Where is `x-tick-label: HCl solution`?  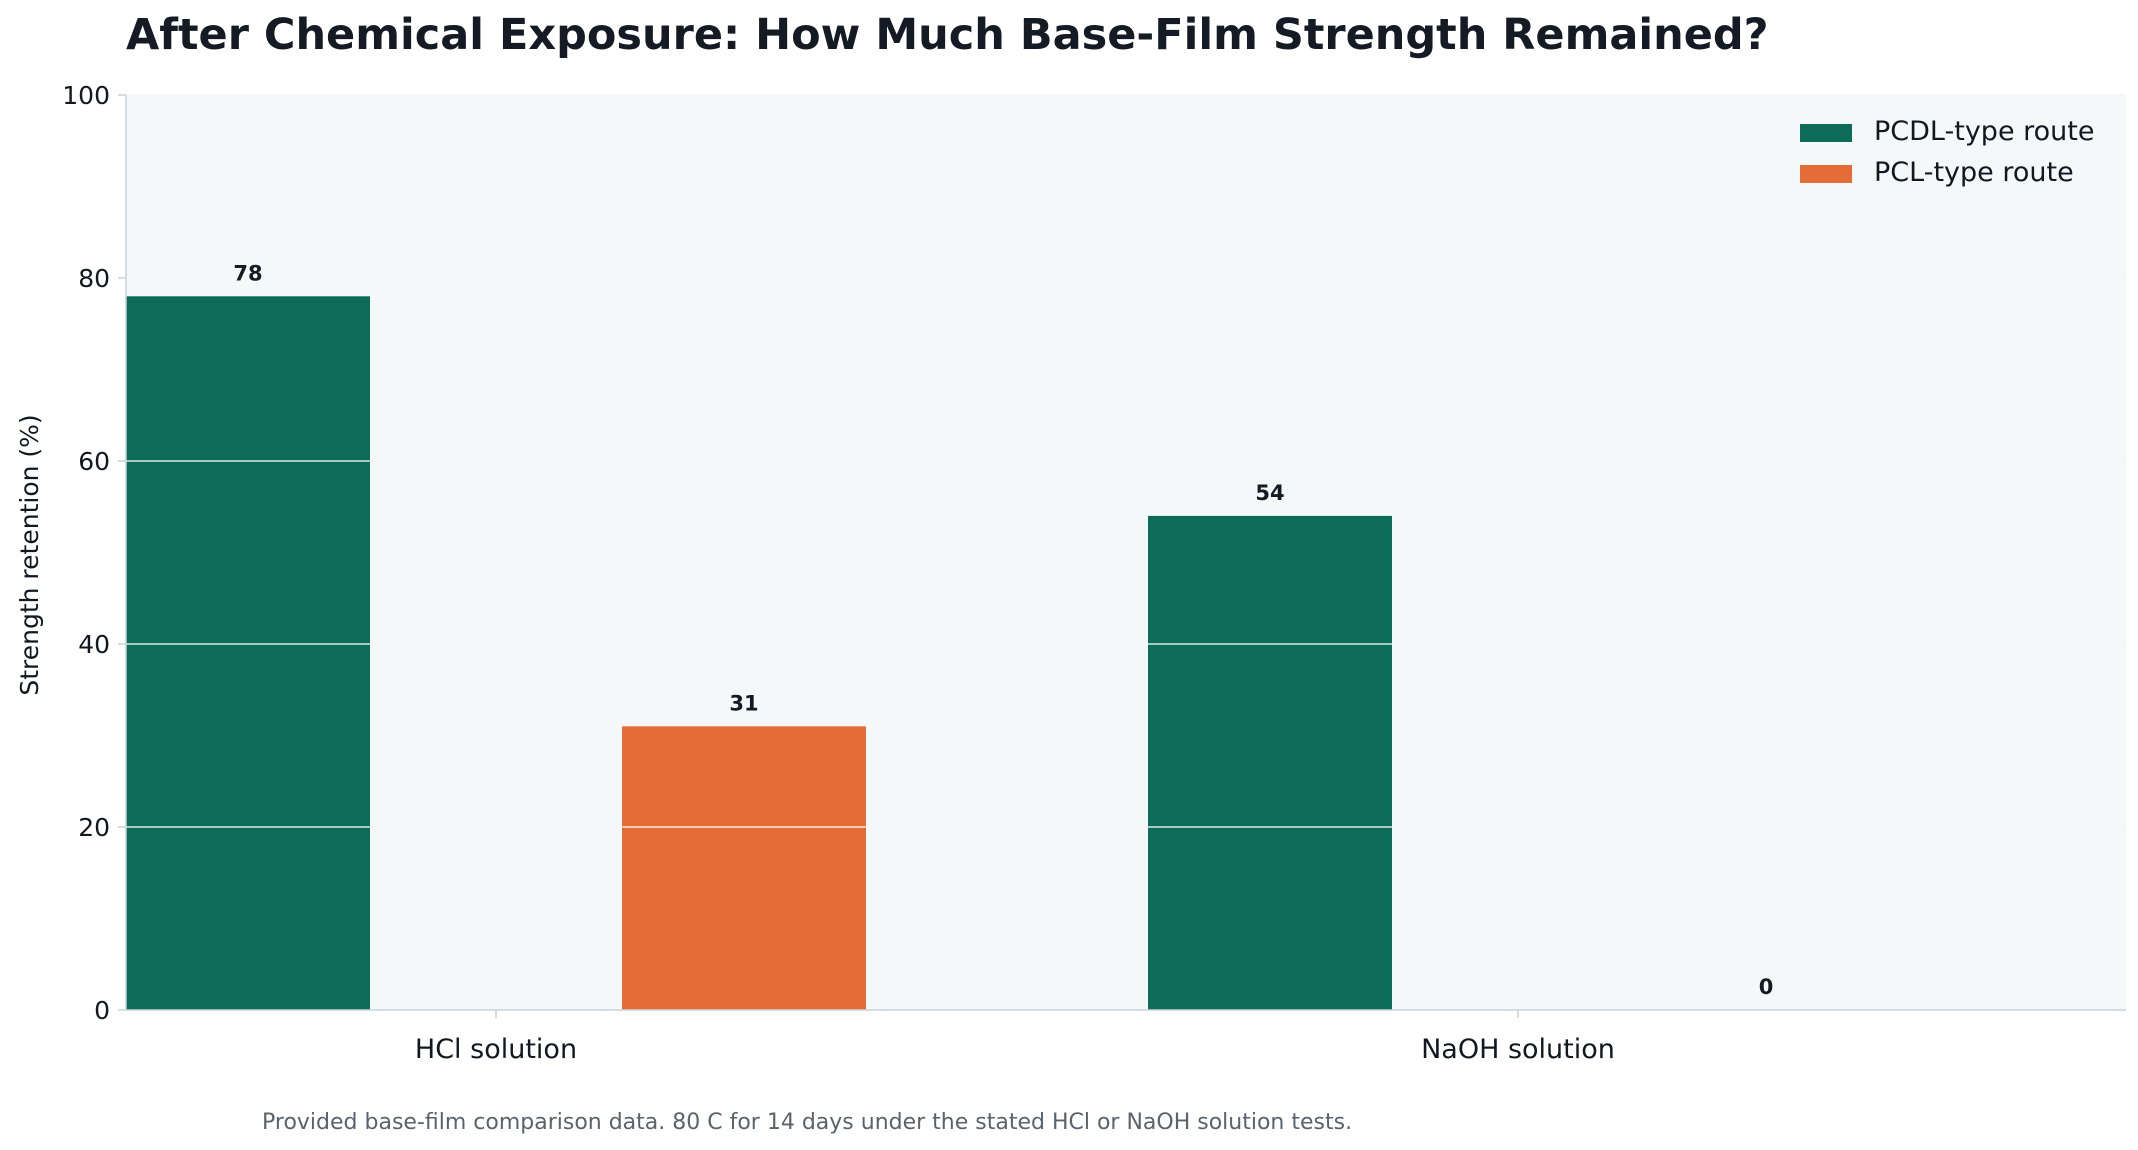
x-tick-label: HCl solution is located at coordinates (496, 1049).